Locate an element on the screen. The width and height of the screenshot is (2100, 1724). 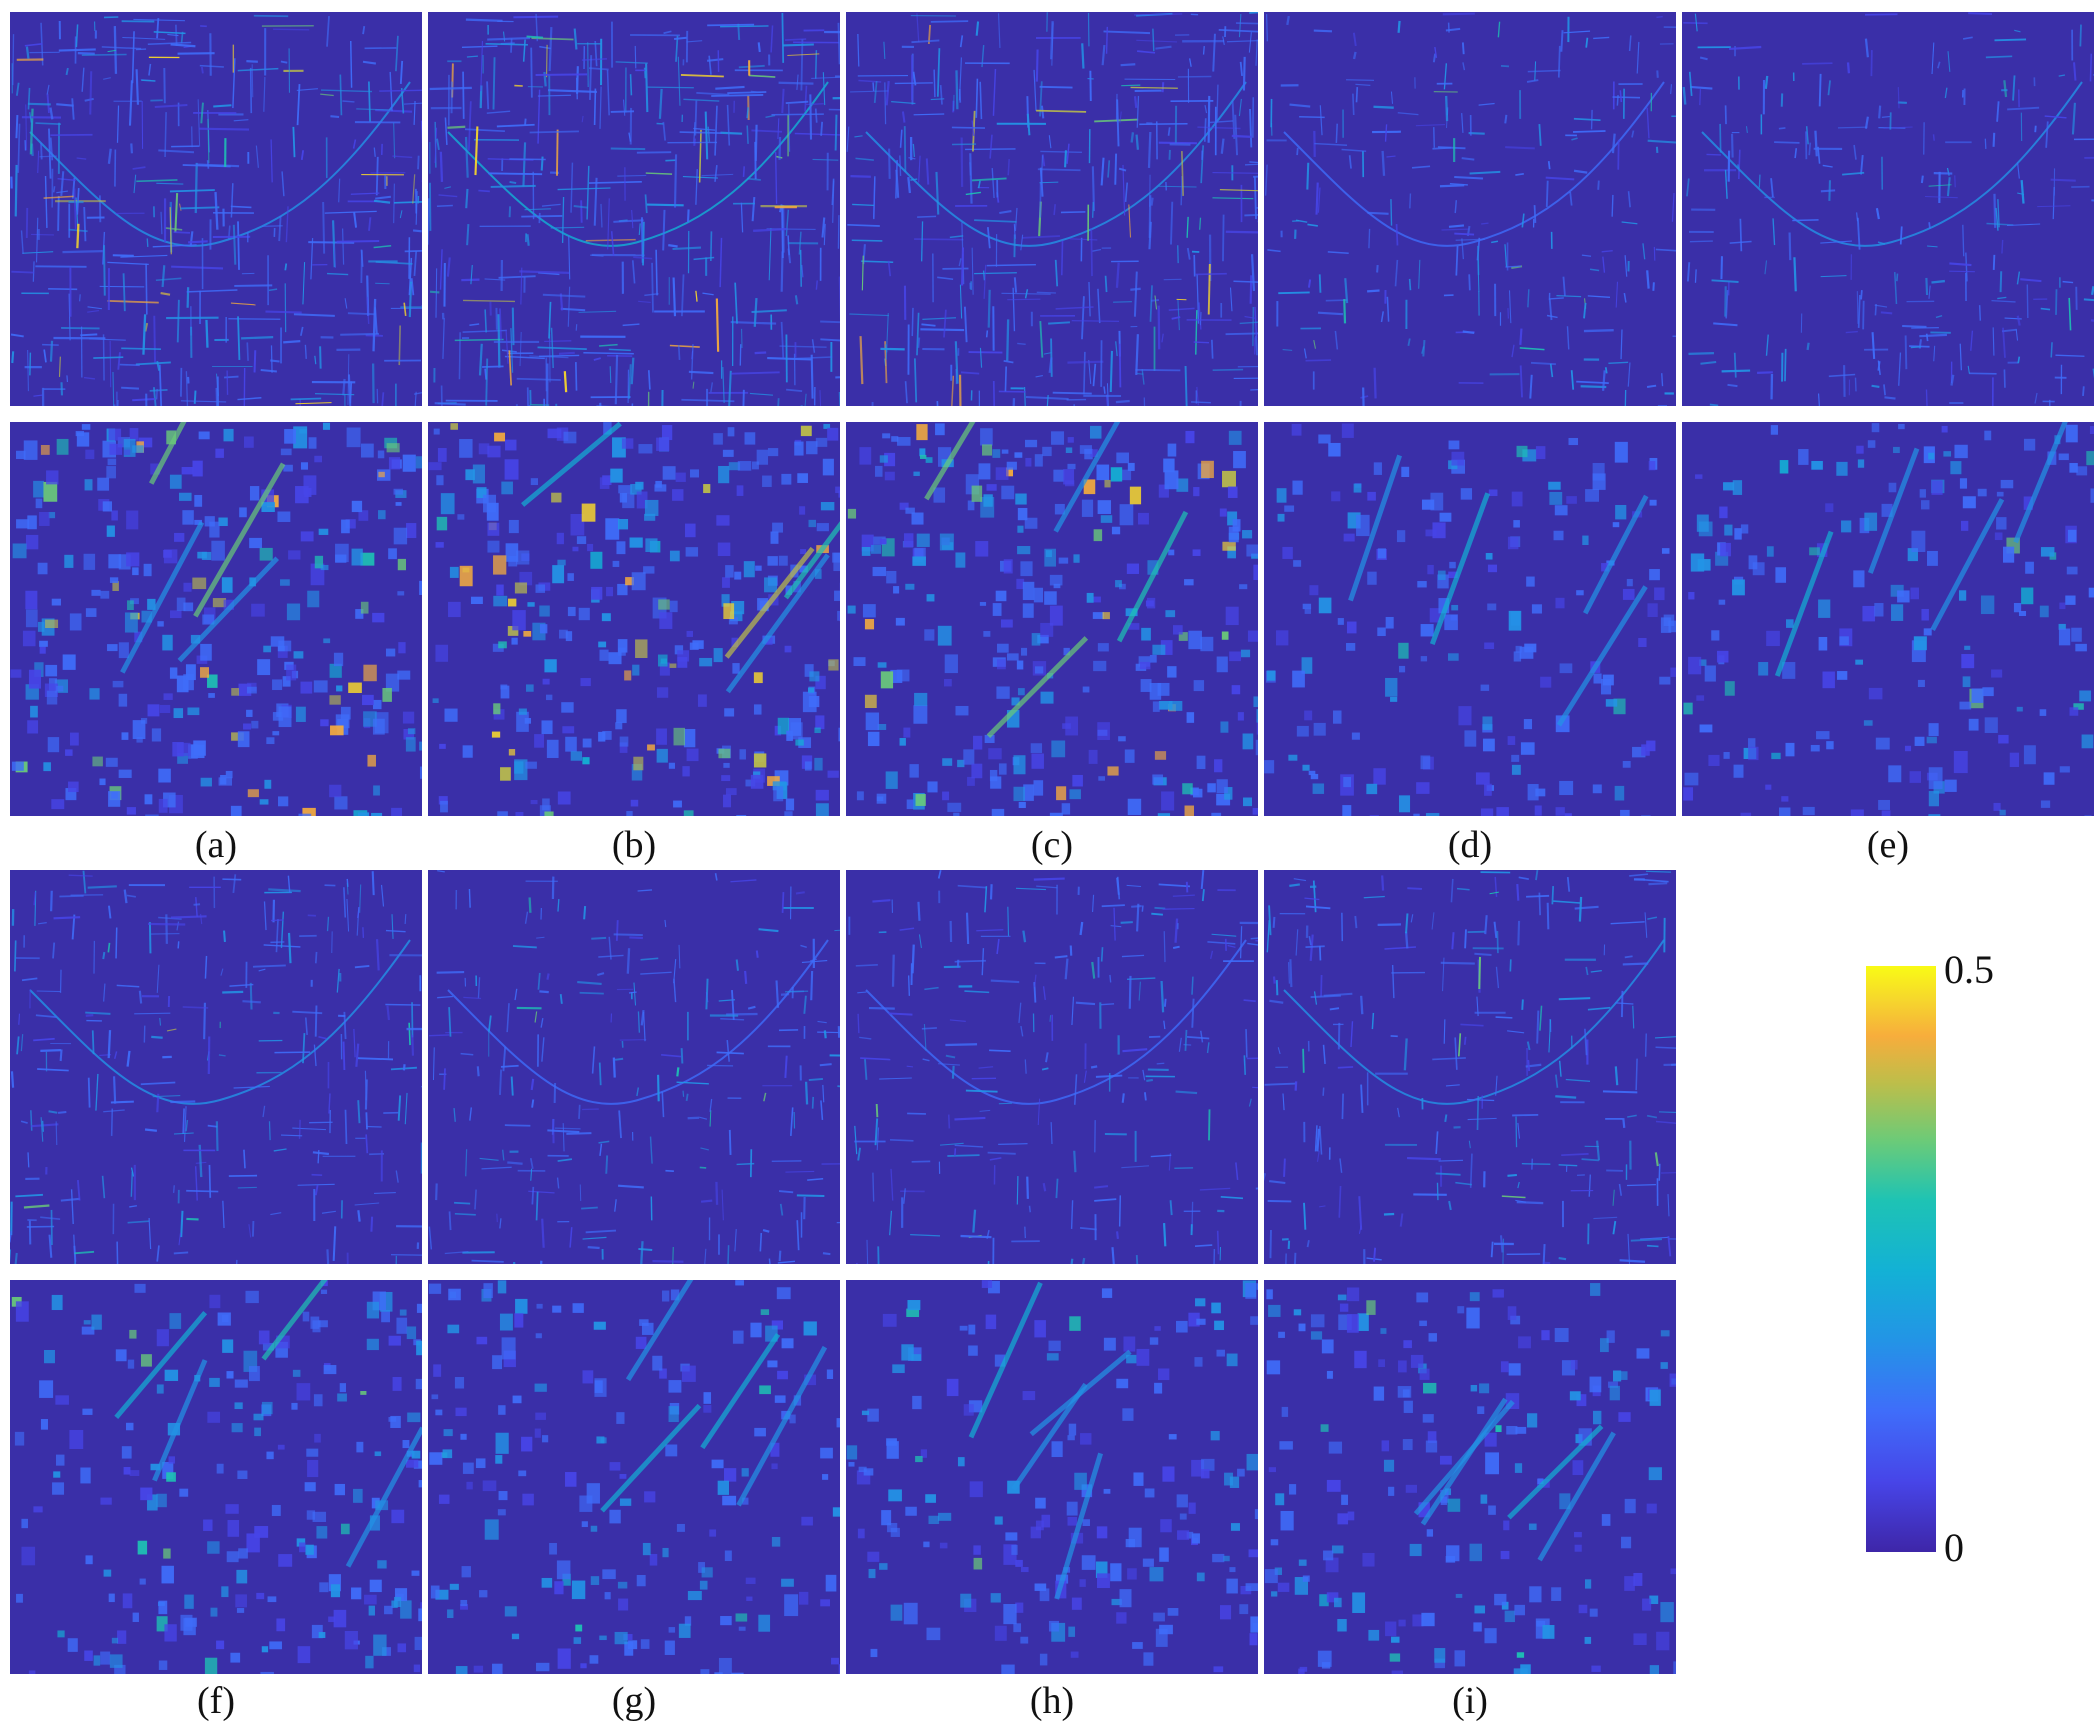
caption-b: (b) is located at coordinates (634, 845).